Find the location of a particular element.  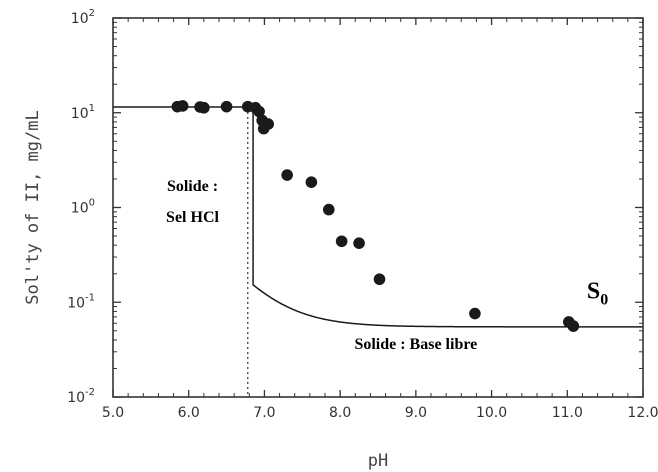

y-tick-label: 10⁻² is located at coordinates (81, 396).